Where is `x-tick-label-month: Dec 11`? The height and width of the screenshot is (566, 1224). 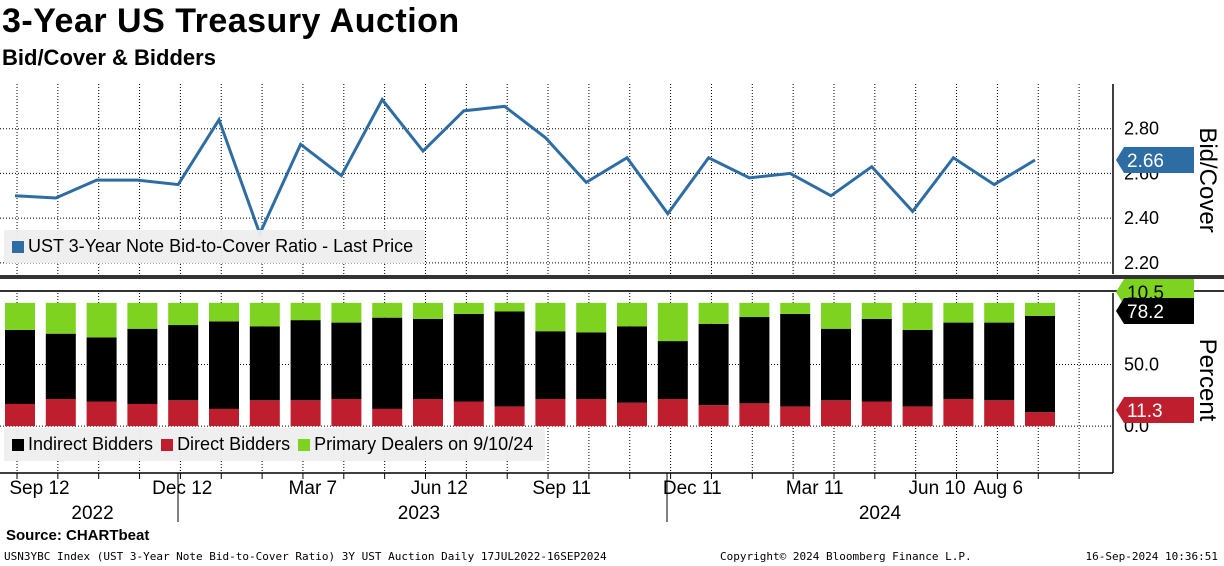
x-tick-label-month: Dec 11 is located at coordinates (692, 488).